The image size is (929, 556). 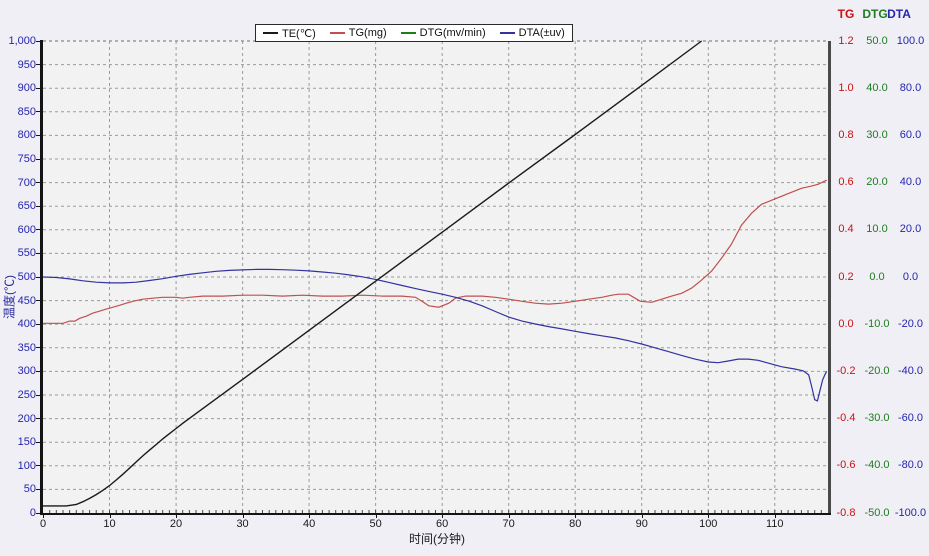 I want to click on legend-item: TG(mg), so click(x=358, y=33).